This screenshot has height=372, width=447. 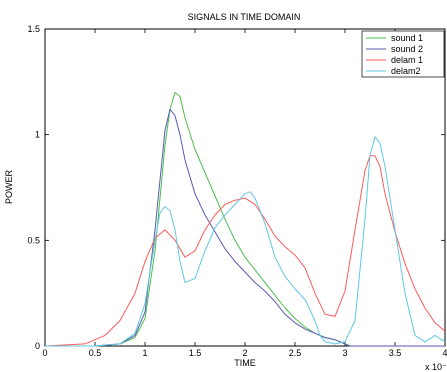 I want to click on y-tick-label: 0.5, so click(x=33, y=240).